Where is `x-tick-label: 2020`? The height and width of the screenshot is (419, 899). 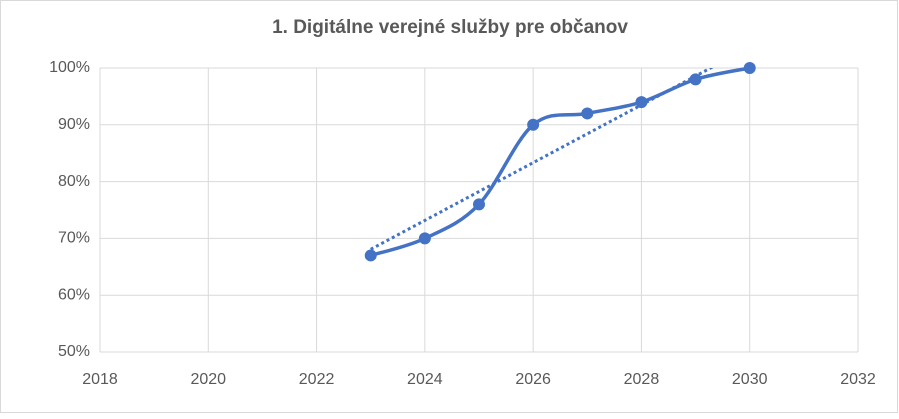 x-tick-label: 2020 is located at coordinates (208, 379).